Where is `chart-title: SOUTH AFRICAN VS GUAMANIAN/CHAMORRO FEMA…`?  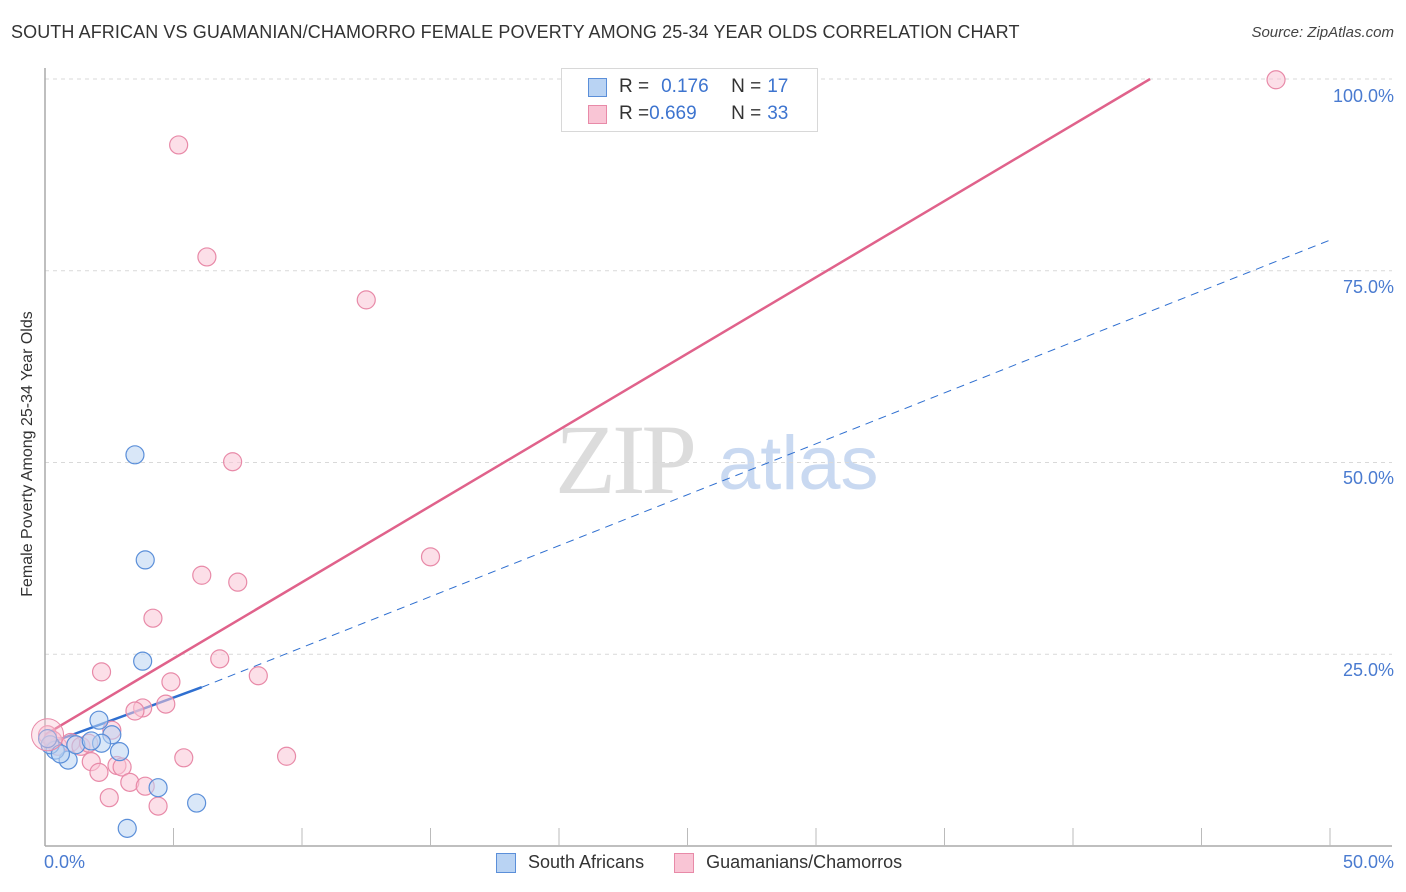
chart-title: SOUTH AFRICAN VS GUAMANIAN/CHAMORRO FEMA… is located at coordinates (515, 32).